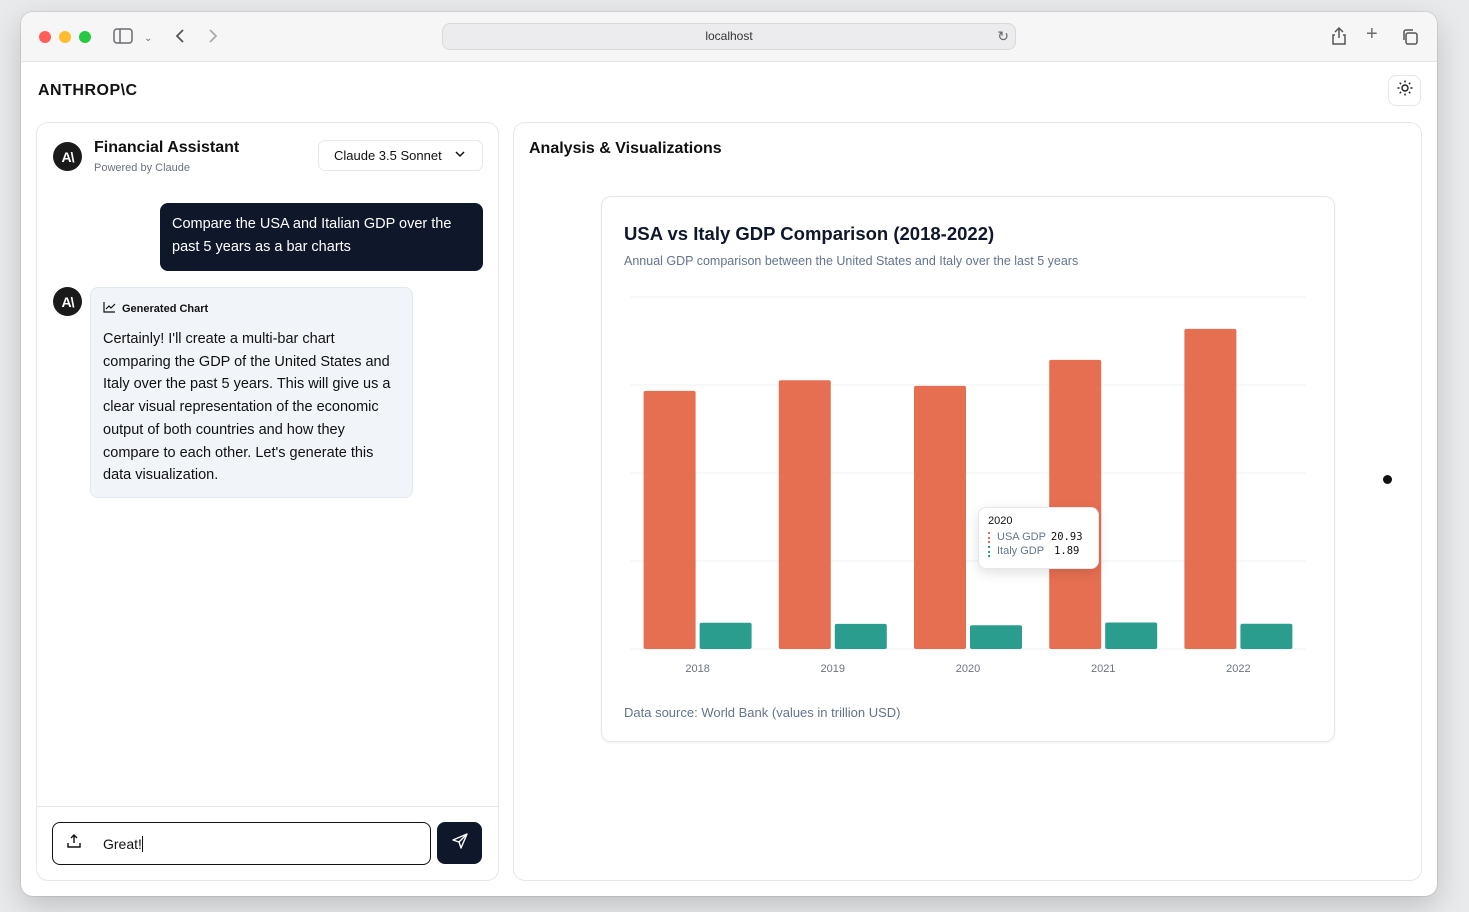 Image resolution: width=1469 pixels, height=912 pixels. Describe the element at coordinates (989, 537) in the screenshot. I see `tooltip-usa-marker` at that location.